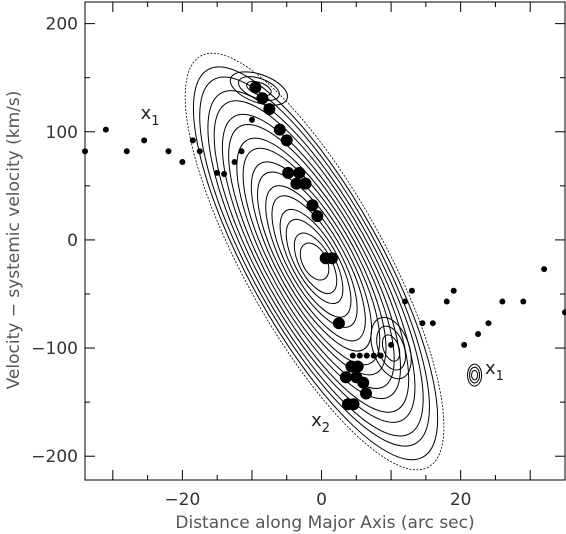 The image size is (566, 534). What do you see at coordinates (54, 457) in the screenshot?
I see `y-tick-label: −200` at bounding box center [54, 457].